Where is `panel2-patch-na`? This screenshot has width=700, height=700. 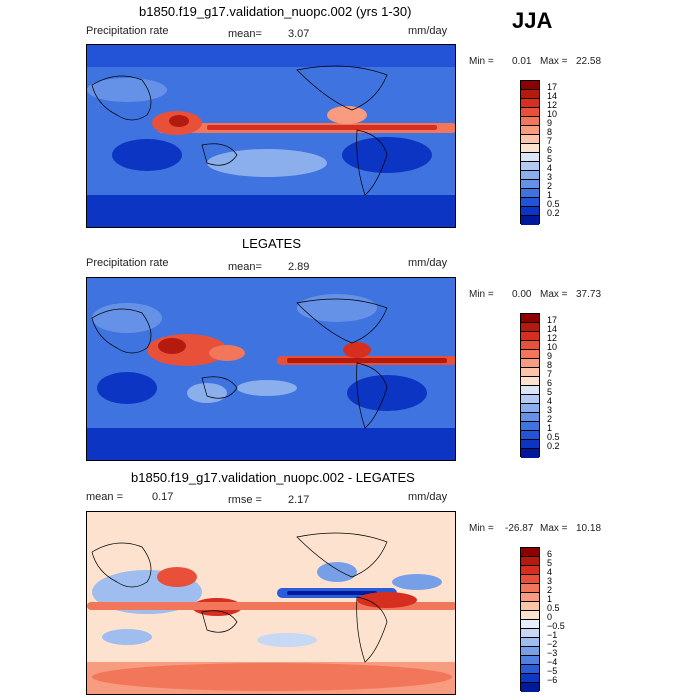 panel2-patch-na is located at coordinates (337, 308).